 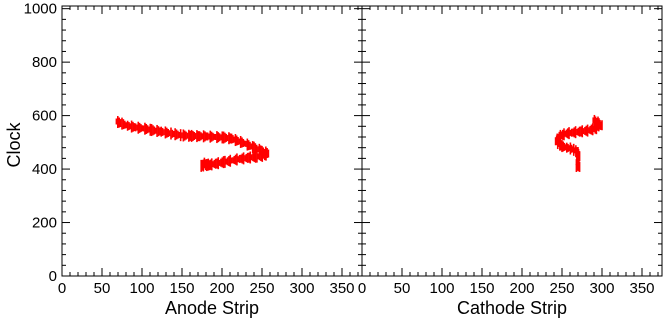 I want to click on cathode-x-axis-title: Cathode Strip, so click(x=512, y=308).